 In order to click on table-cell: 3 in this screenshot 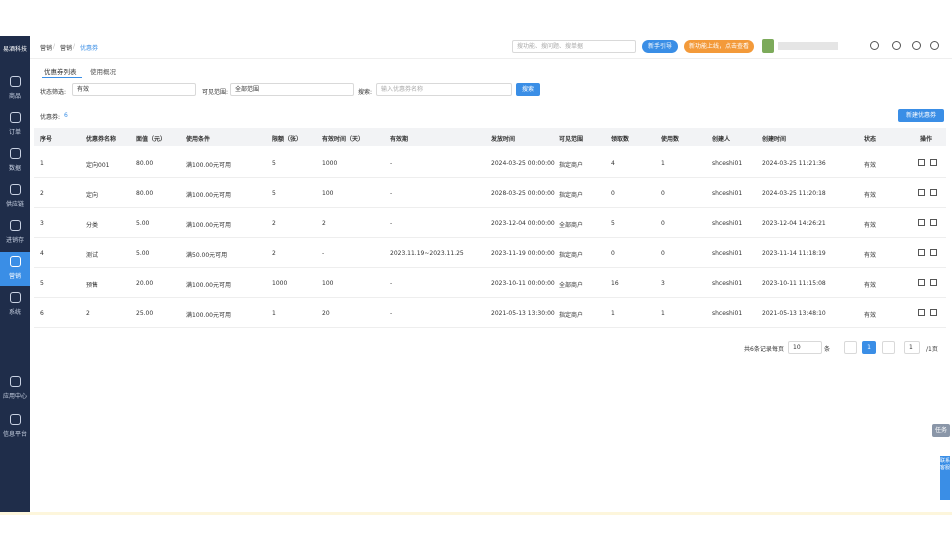, I will do `click(42, 223)`.